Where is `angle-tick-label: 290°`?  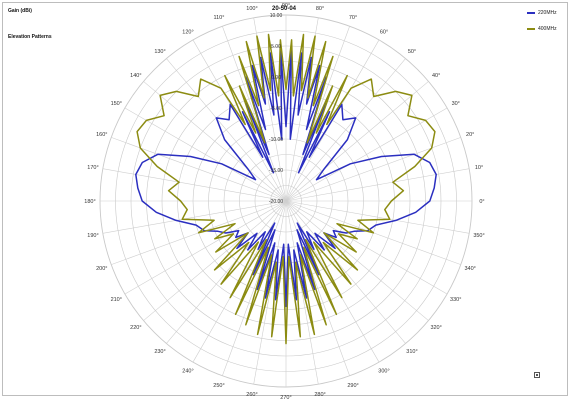 angle-tick-label: 290° is located at coordinates (352, 386).